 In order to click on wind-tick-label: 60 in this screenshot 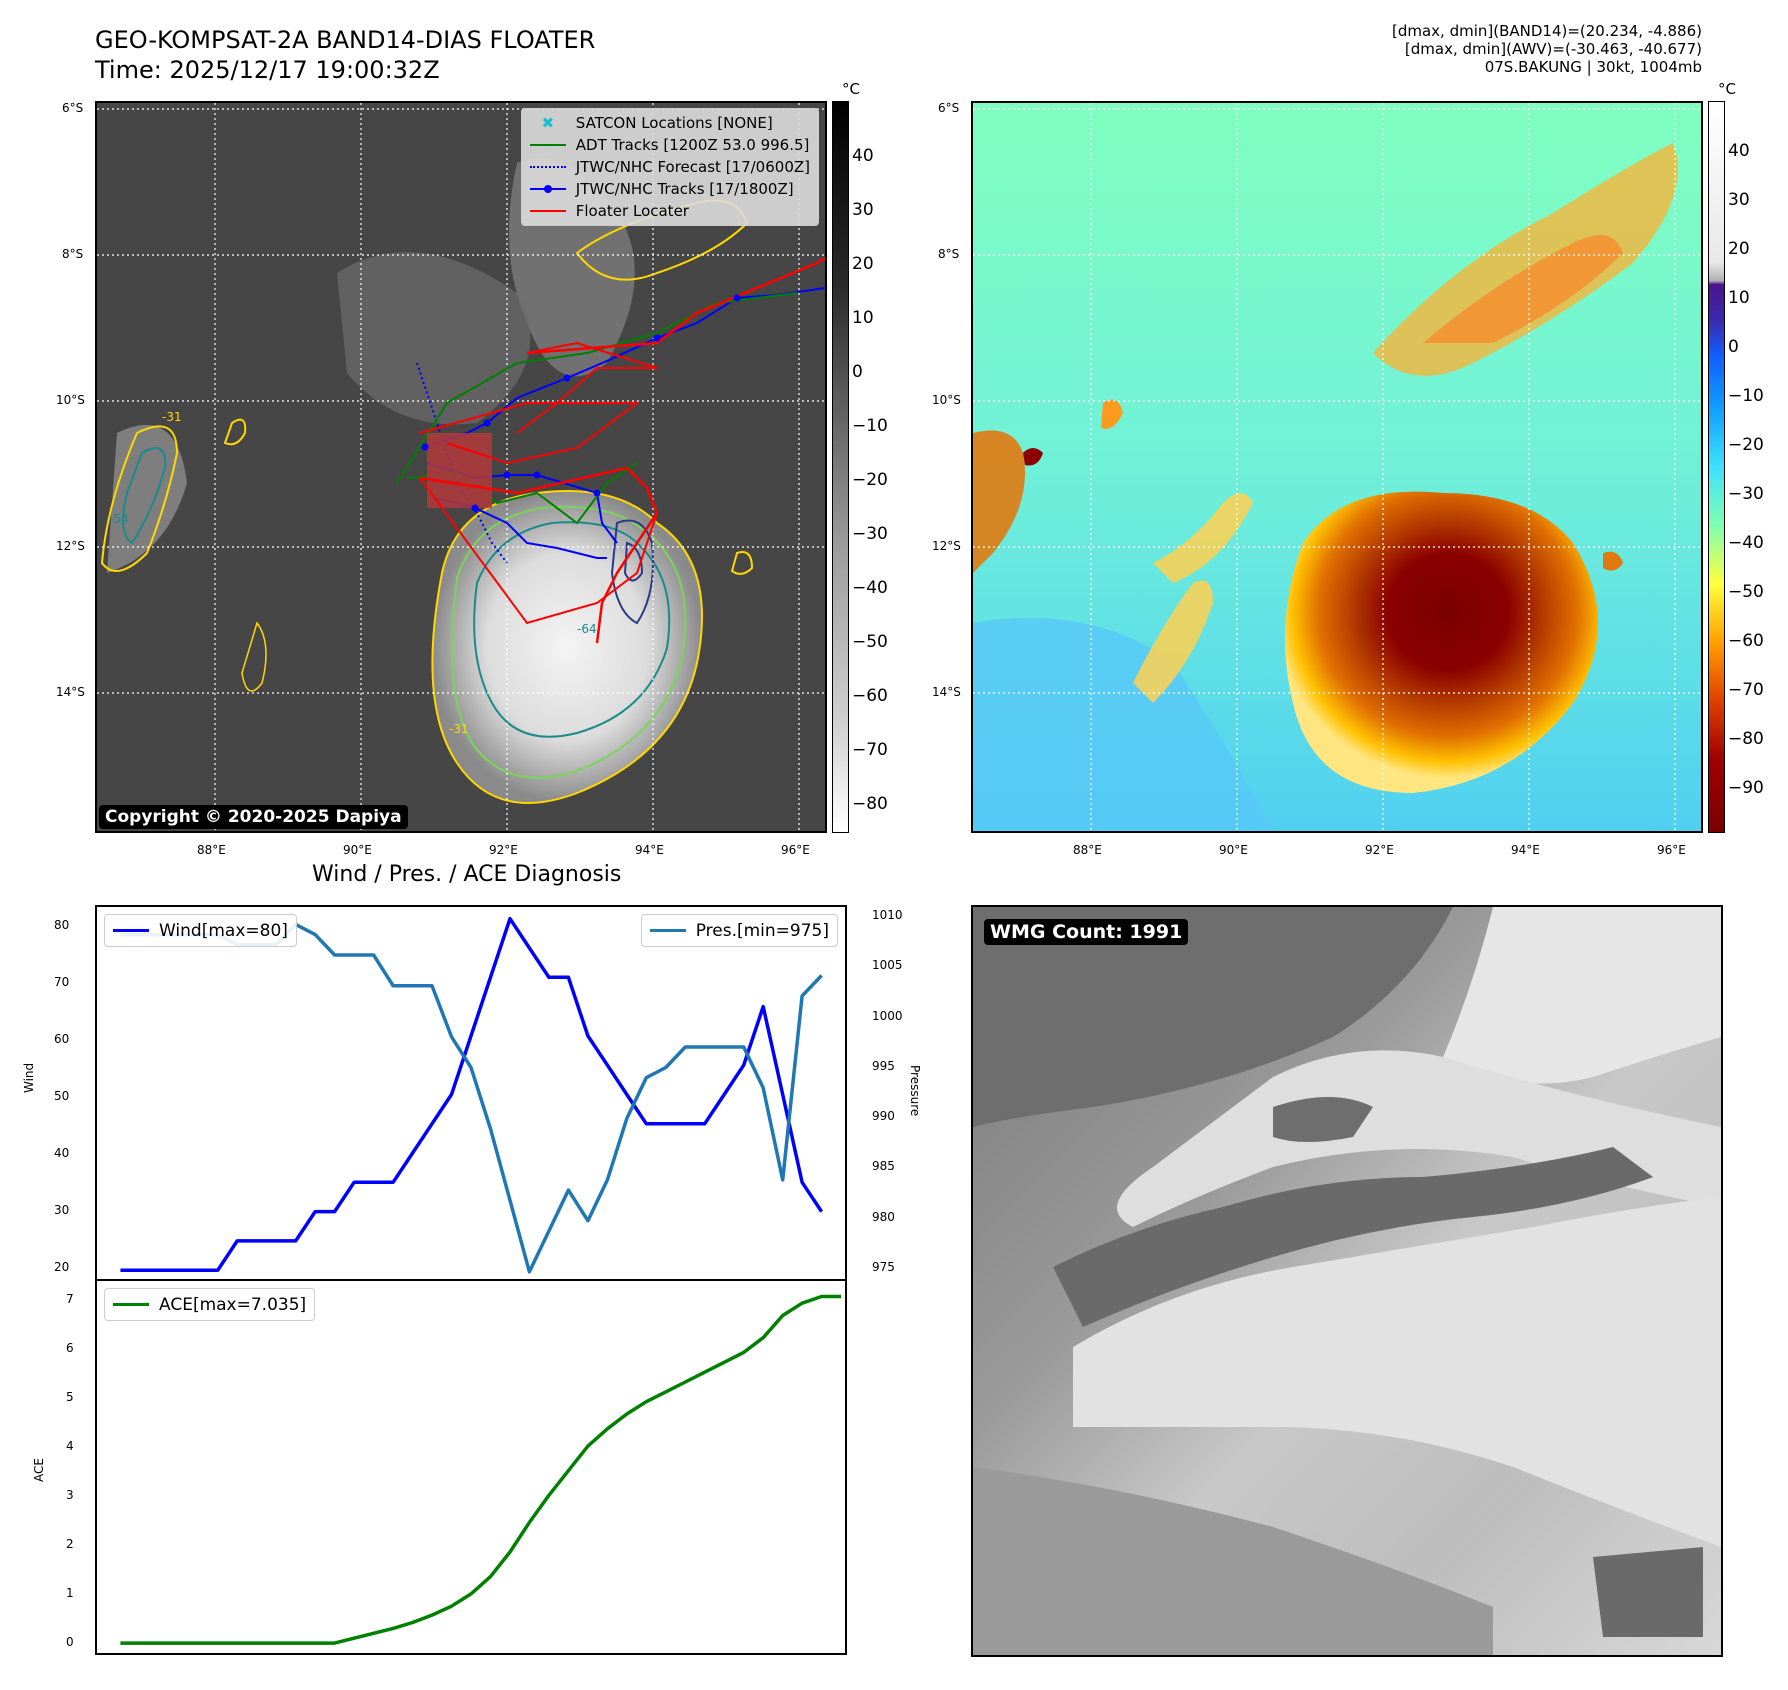, I will do `click(62, 1039)`.